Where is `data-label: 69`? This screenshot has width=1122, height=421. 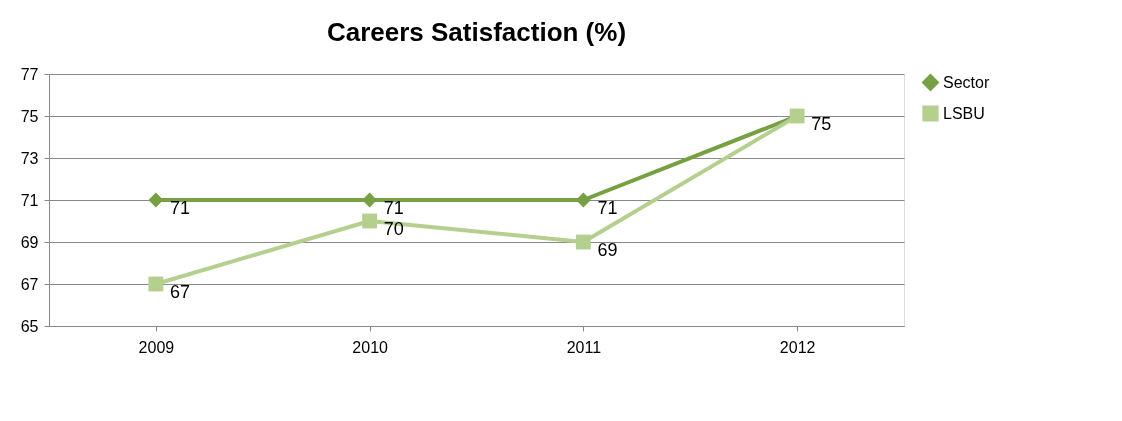 data-label: 69 is located at coordinates (607, 250).